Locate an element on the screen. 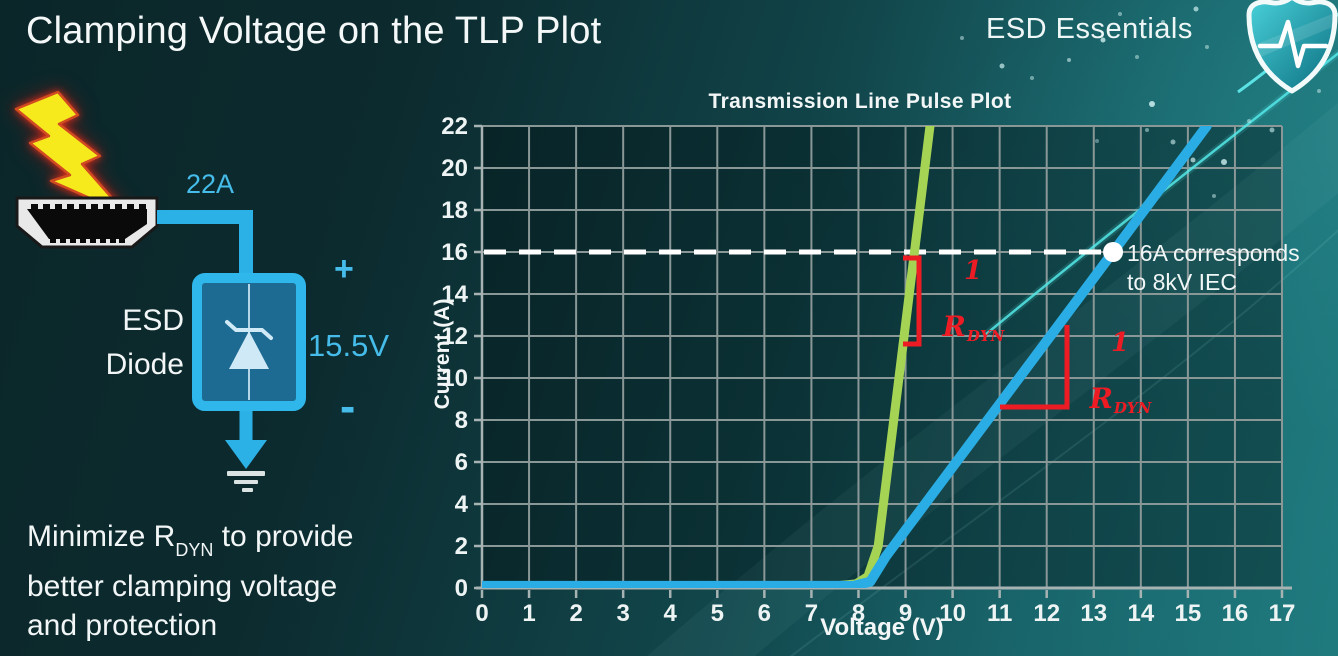 The width and height of the screenshot is (1338, 656). x-tick-label: 17 is located at coordinates (1282, 613).